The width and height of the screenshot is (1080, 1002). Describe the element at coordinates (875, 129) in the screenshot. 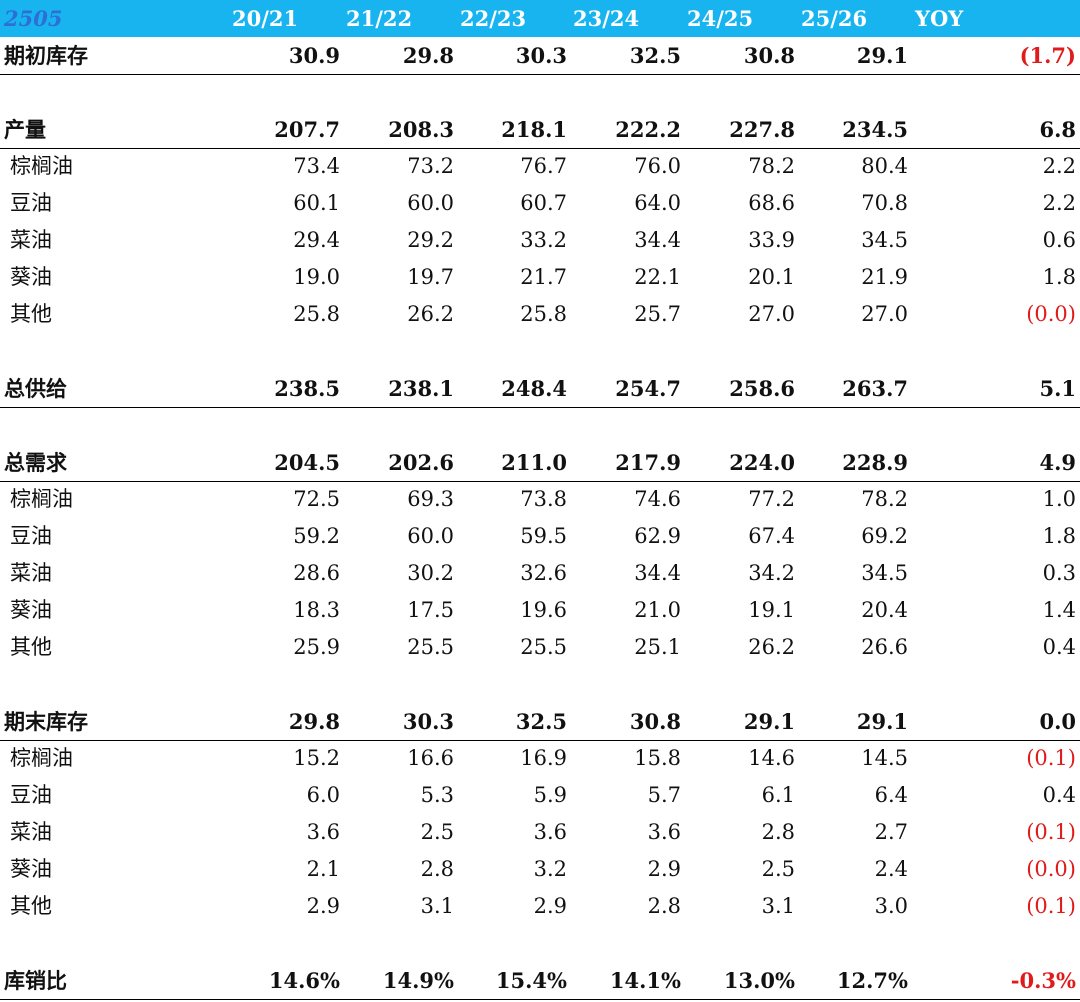

I see `value-cell: 234.5` at that location.